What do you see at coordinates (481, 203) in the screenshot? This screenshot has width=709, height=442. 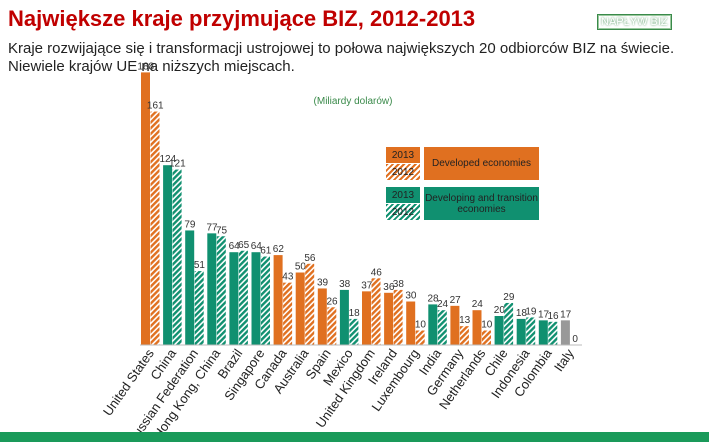 I see `legend-label: Developing and transition economies` at bounding box center [481, 203].